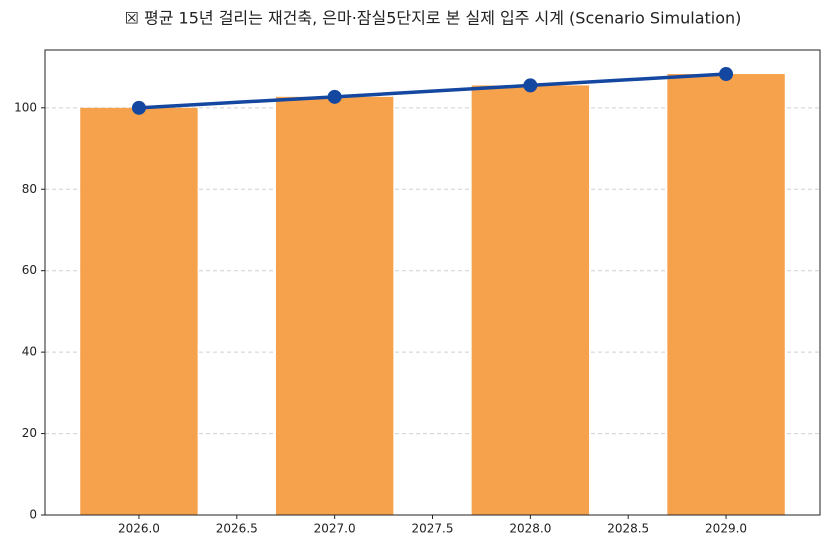 Image resolution: width=829 pixels, height=547 pixels. I want to click on x-tick-label: 2026.5, so click(237, 529).